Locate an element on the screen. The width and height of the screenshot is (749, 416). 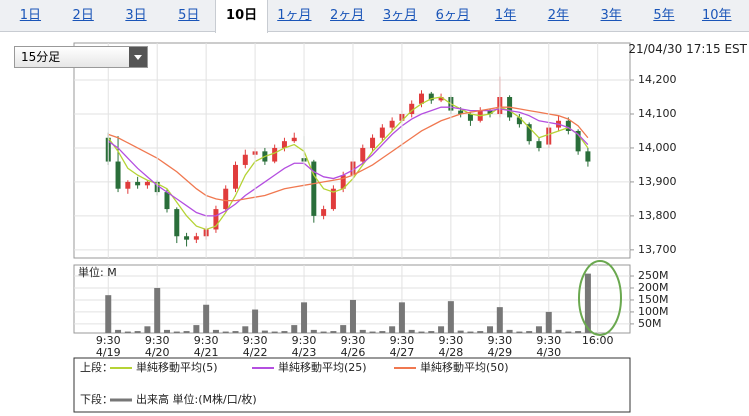
x-tick-date: 4/30 is located at coordinates (548, 352).